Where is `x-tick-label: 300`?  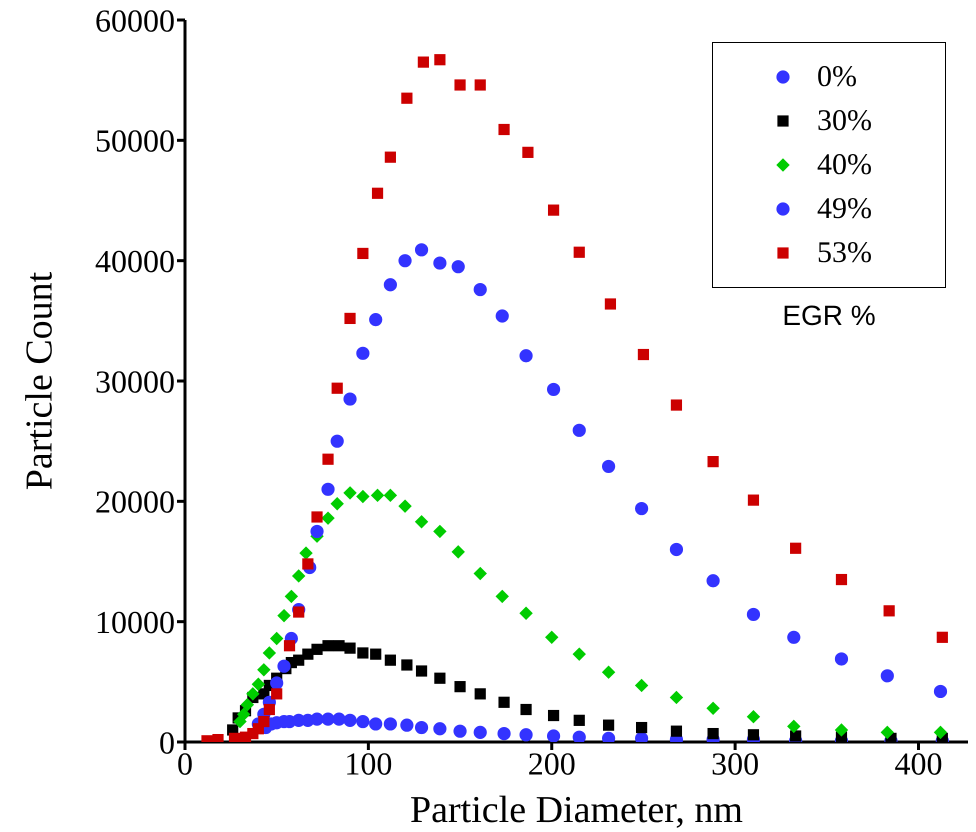
x-tick-label: 300 is located at coordinates (735, 764).